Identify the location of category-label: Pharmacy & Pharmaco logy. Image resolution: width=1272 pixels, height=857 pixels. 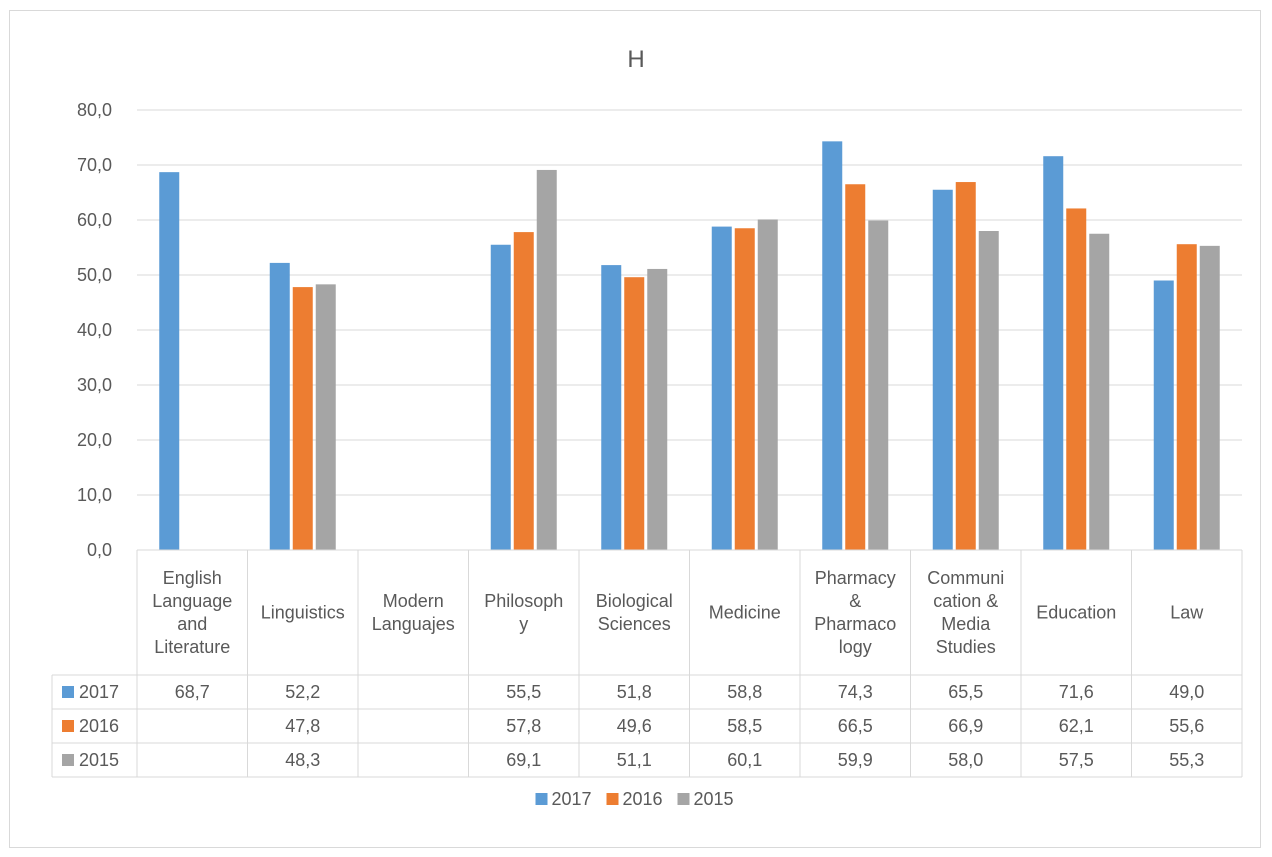
(855, 612).